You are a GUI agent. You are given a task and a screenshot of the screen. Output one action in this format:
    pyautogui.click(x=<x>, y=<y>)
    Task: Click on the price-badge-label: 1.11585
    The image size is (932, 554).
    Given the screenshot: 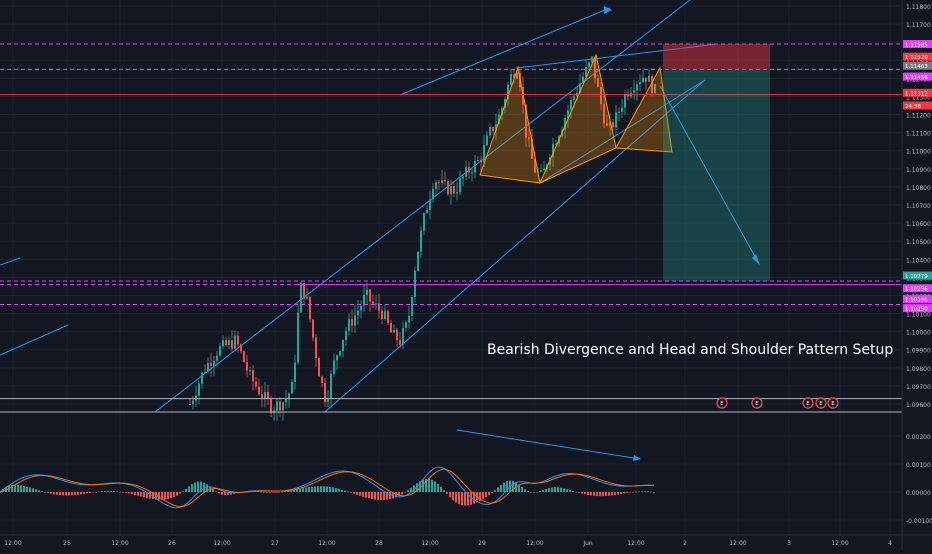 What is the action you would take?
    pyautogui.click(x=916, y=45)
    